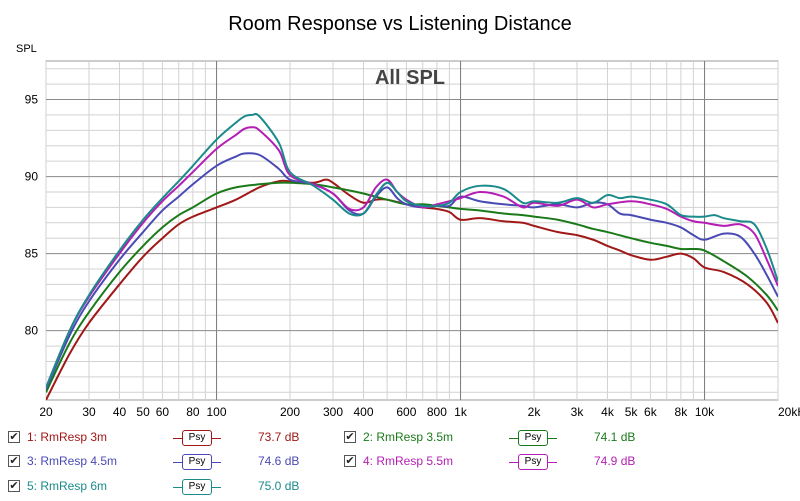  I want to click on chart-title: Room Response vs Listening Distance, so click(400, 24).